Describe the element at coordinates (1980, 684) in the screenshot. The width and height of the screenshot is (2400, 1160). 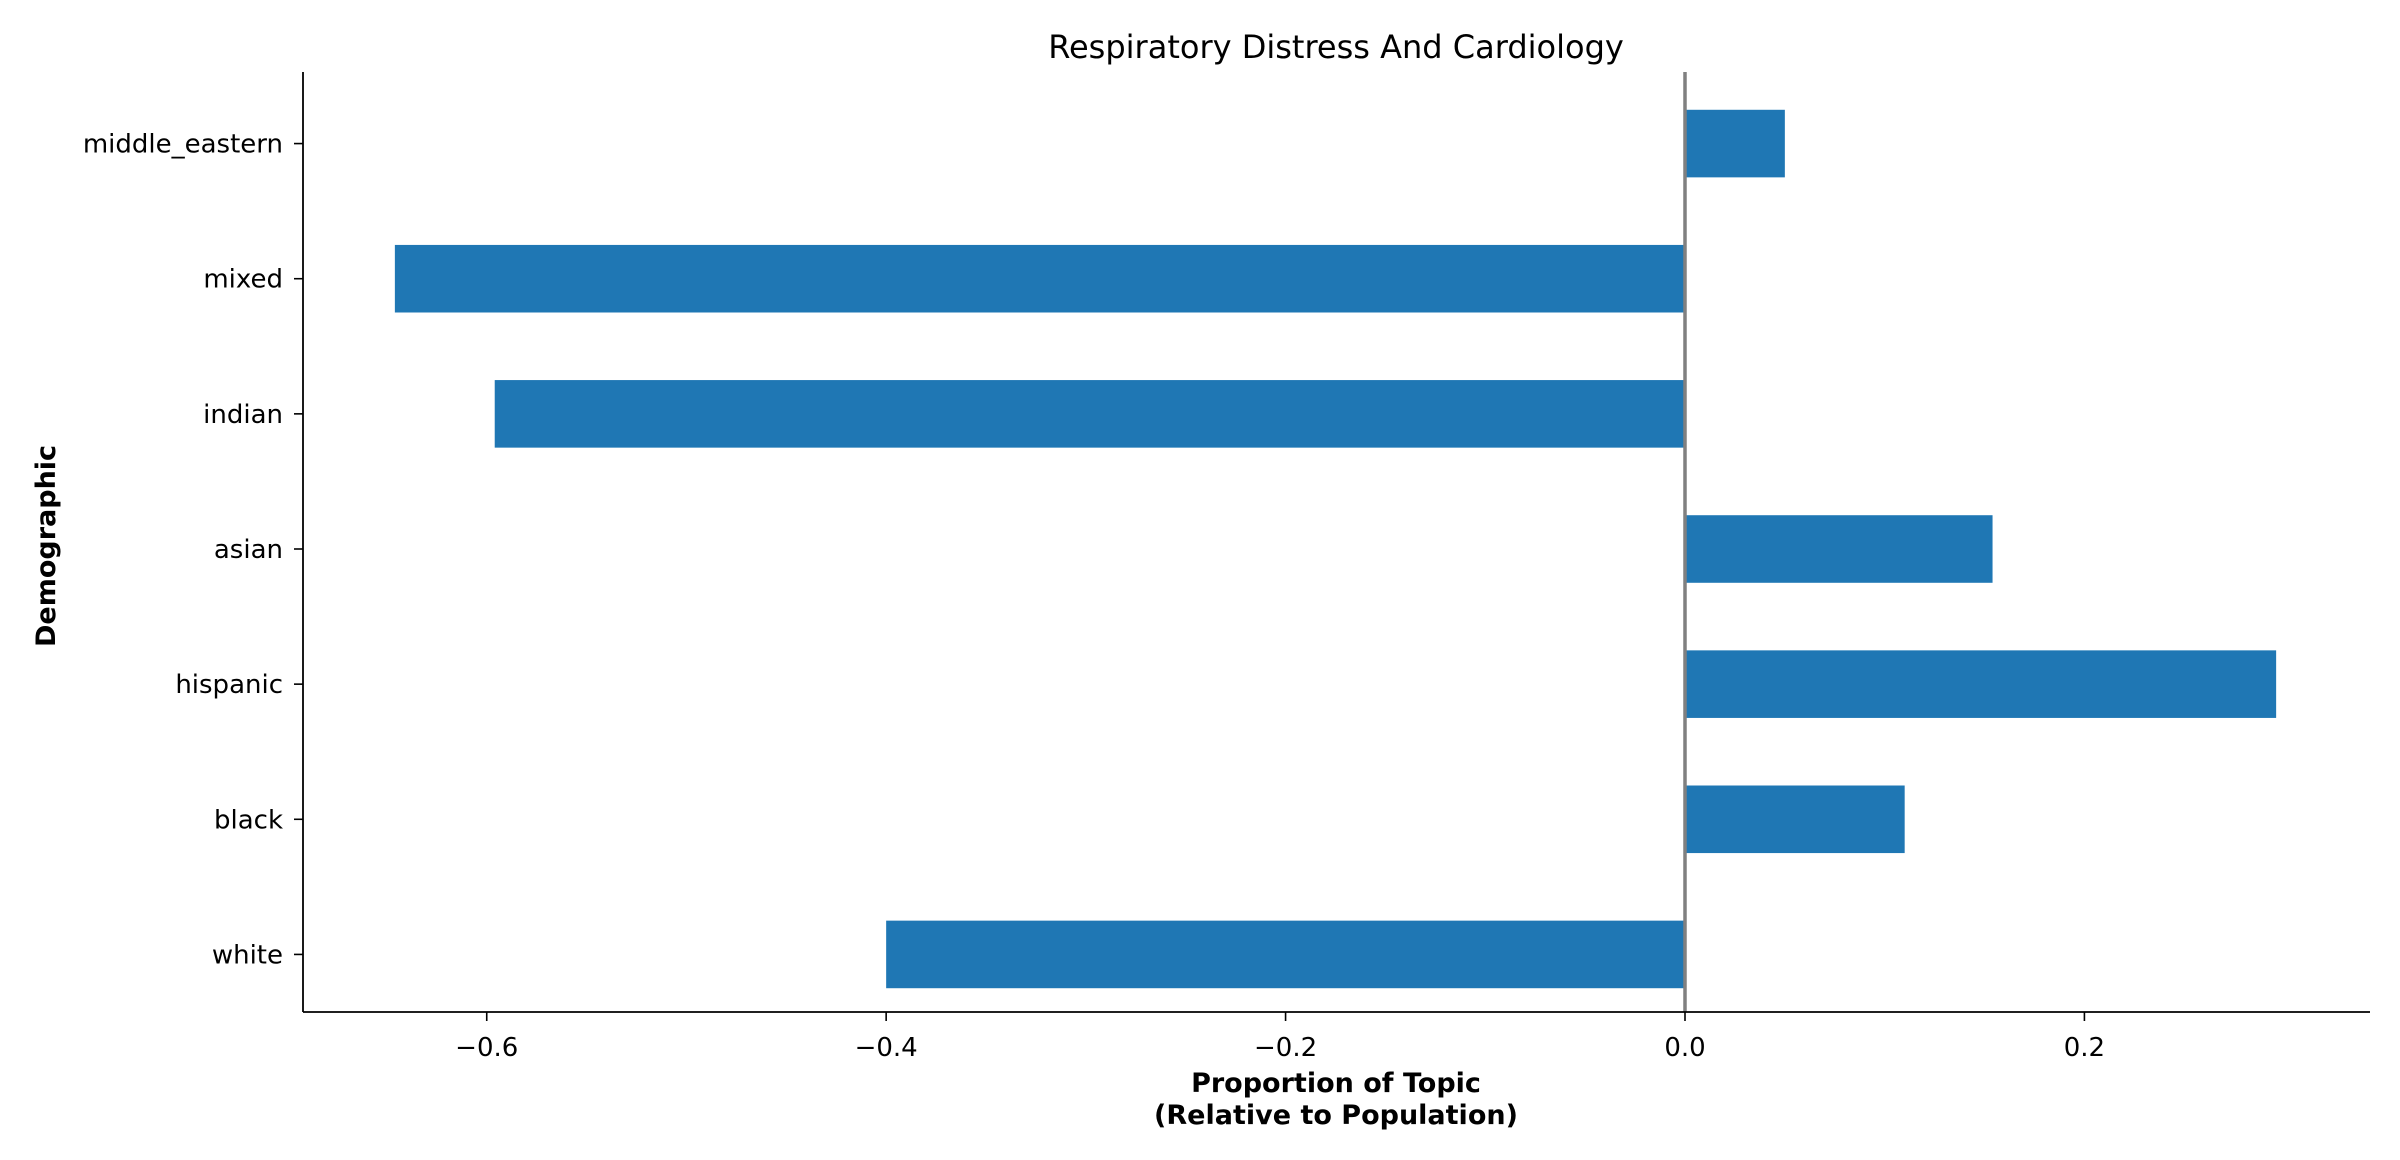
I see `bar-hispanic` at that location.